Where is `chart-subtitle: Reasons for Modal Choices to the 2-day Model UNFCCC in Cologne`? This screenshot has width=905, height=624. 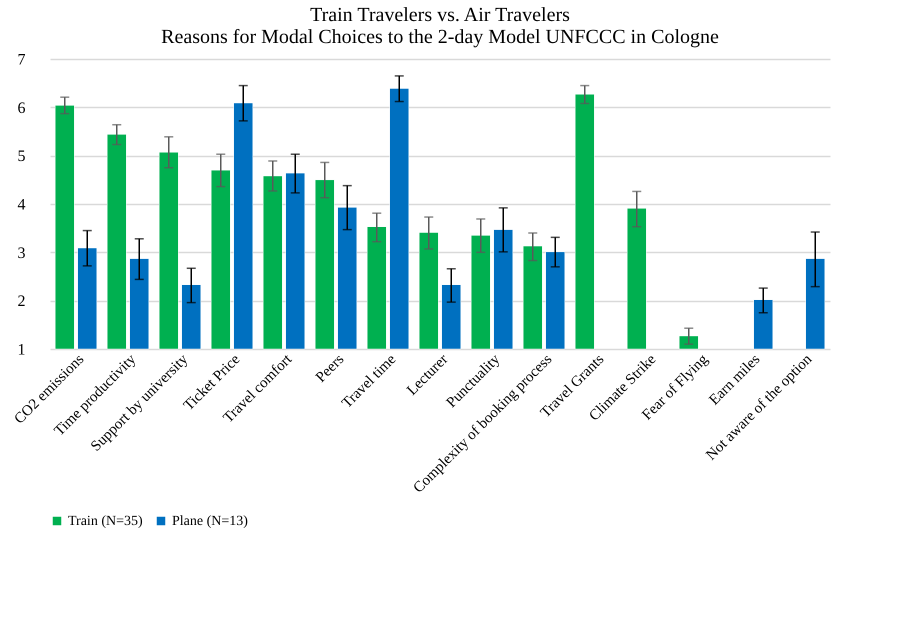
chart-subtitle: Reasons for Modal Choices to the 2-day Model UNFCCC in Cologne is located at coordinates (440, 37).